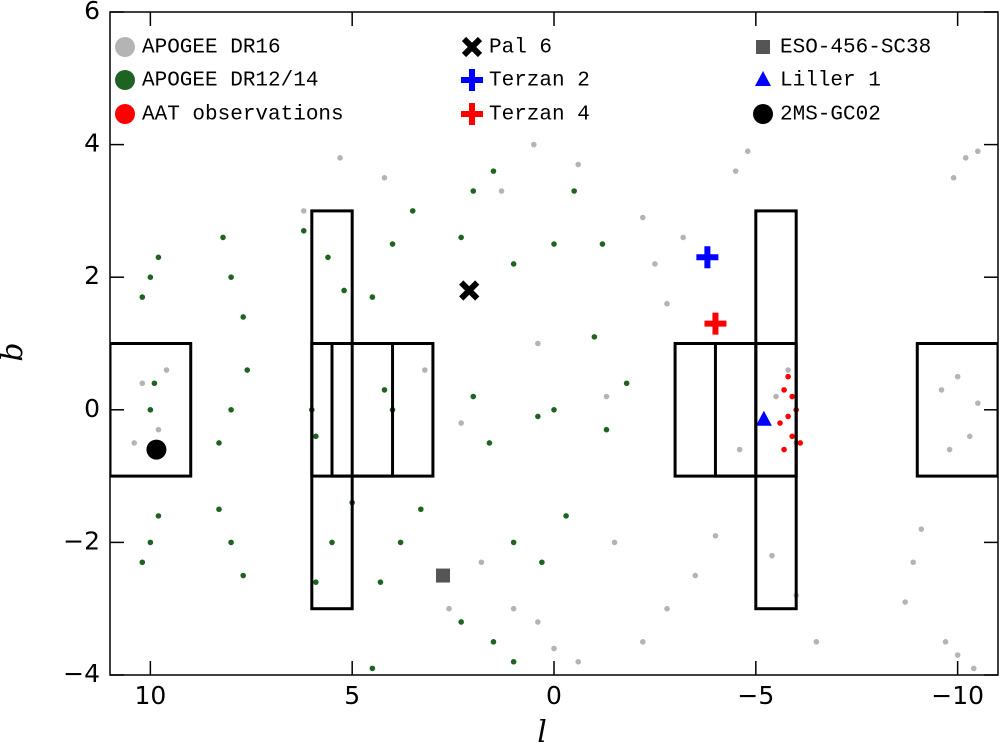 The width and height of the screenshot is (1000, 753). Describe the element at coordinates (539, 115) in the screenshot. I see `legend-label: Terzan 4` at that location.